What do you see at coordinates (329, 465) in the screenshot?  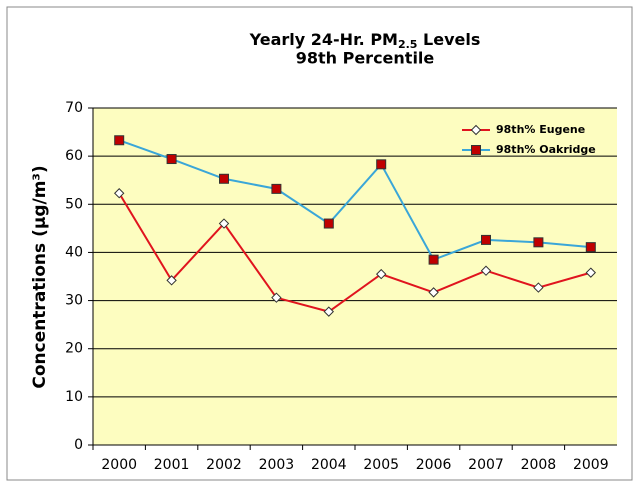 I see `x-tick-label: 2004` at bounding box center [329, 465].